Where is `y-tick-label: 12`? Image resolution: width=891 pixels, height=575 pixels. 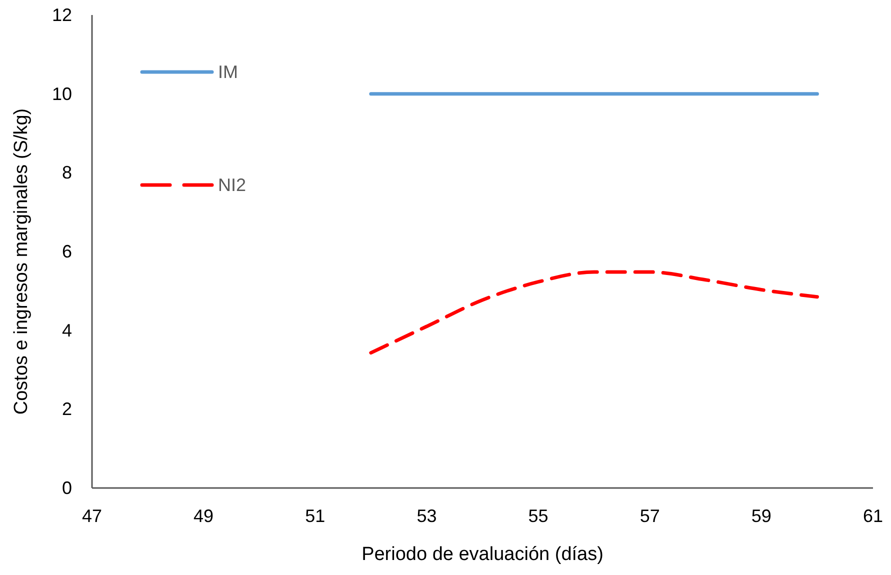
y-tick-label: 12 is located at coordinates (62, 15).